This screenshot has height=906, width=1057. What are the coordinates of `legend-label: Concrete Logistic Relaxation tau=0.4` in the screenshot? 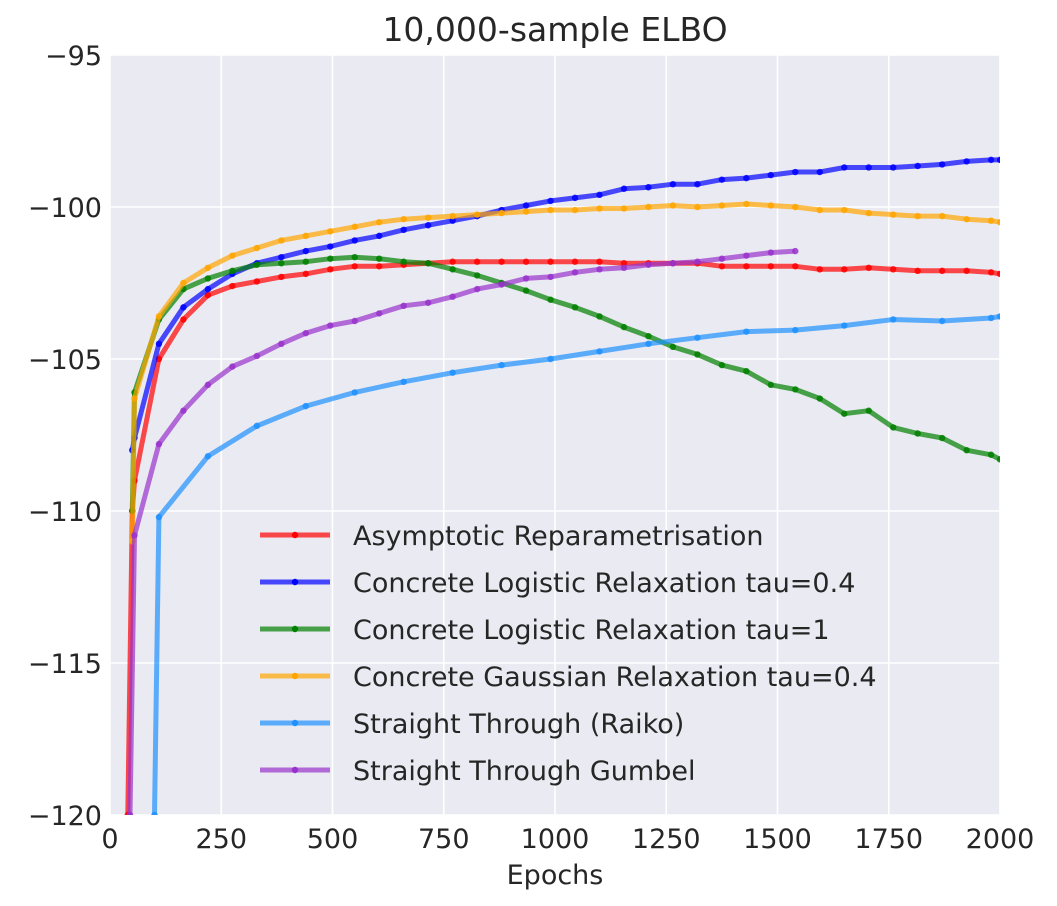 It's located at (604, 583).